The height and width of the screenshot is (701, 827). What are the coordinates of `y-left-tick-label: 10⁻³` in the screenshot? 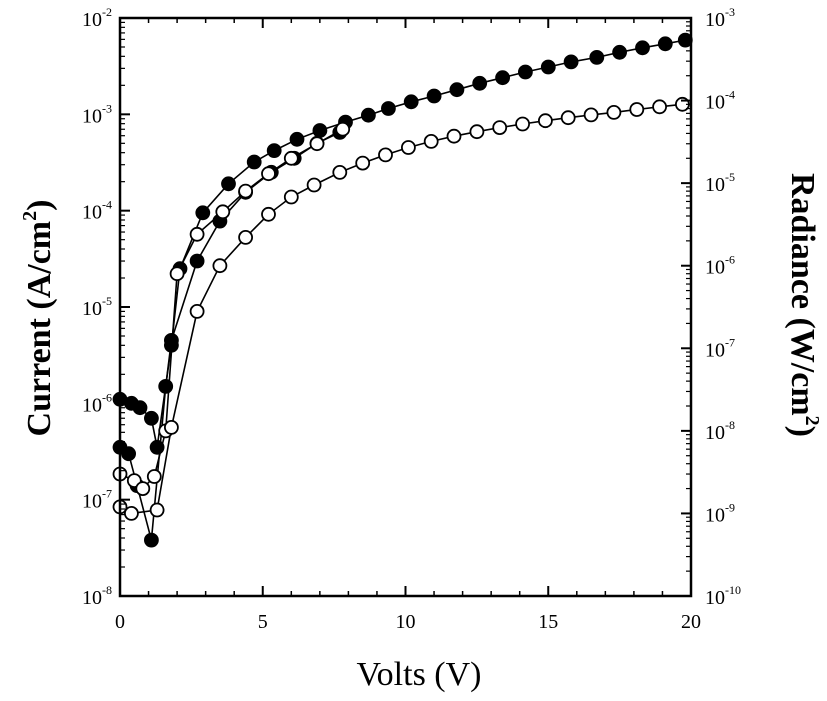 It's located at (97, 114).